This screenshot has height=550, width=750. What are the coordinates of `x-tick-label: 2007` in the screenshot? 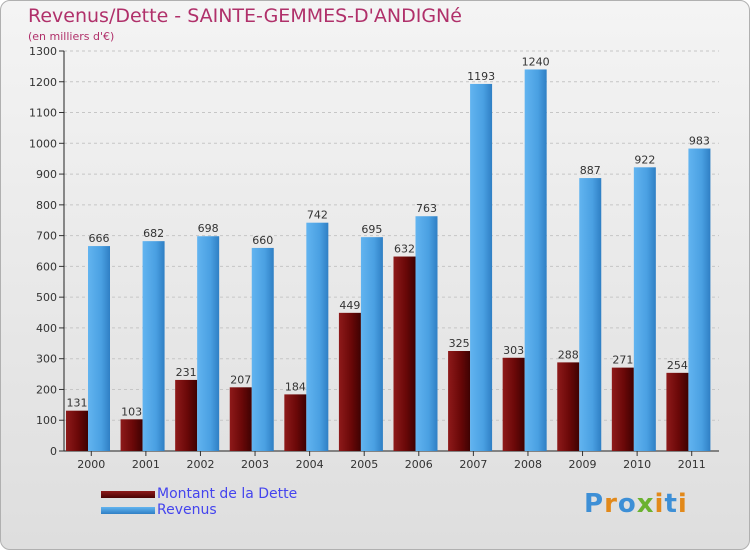 It's located at (473, 464).